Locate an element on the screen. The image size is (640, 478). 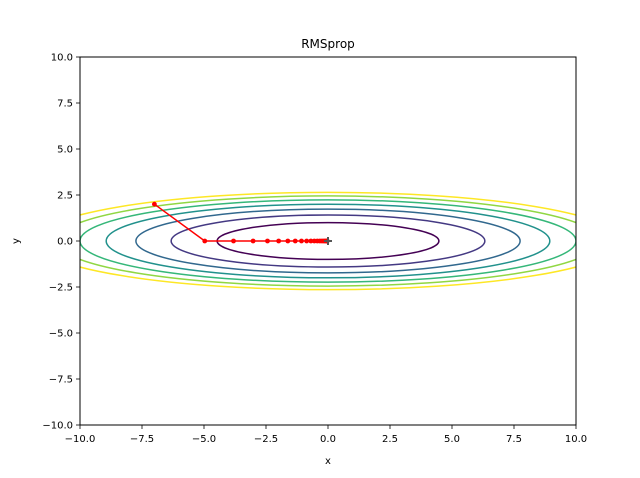
y-axis-label: y is located at coordinates (16, 241).